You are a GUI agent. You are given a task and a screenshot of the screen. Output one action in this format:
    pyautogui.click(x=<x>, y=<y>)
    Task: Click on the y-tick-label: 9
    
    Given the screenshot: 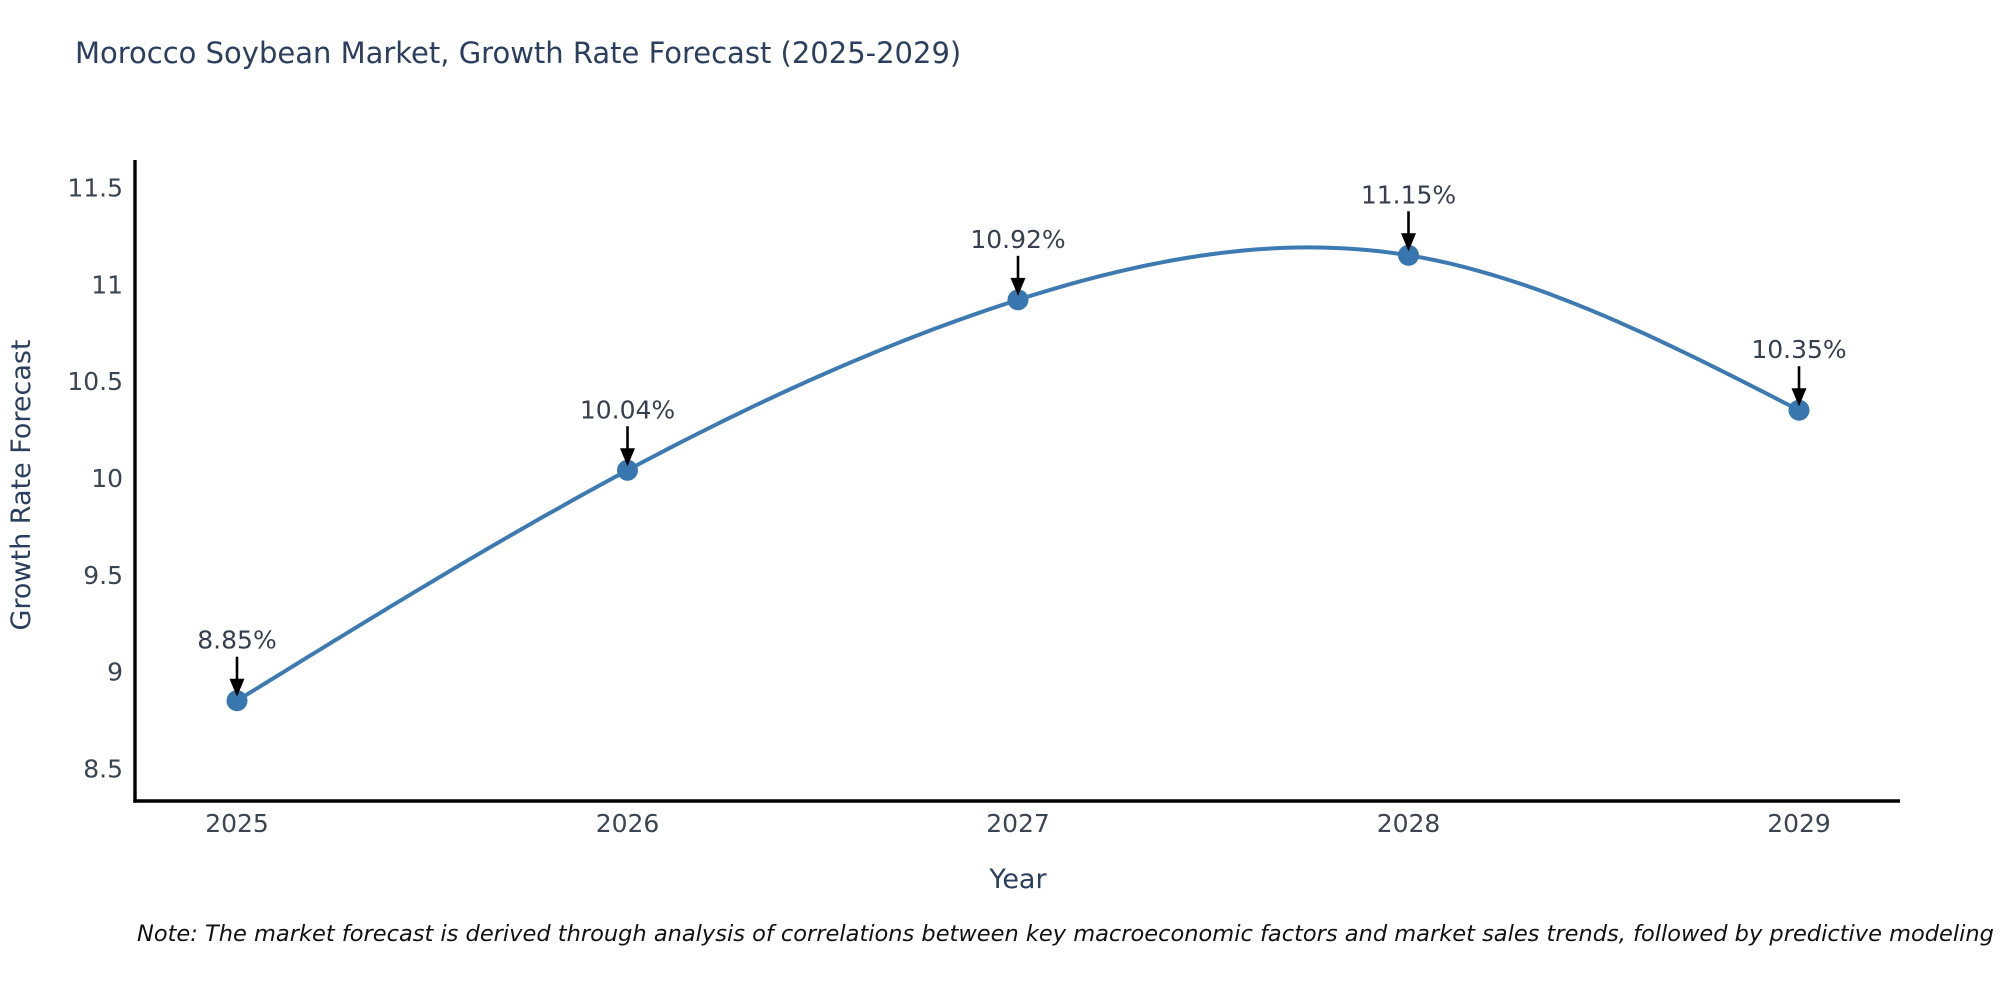 What is the action you would take?
    pyautogui.click(x=115, y=672)
    